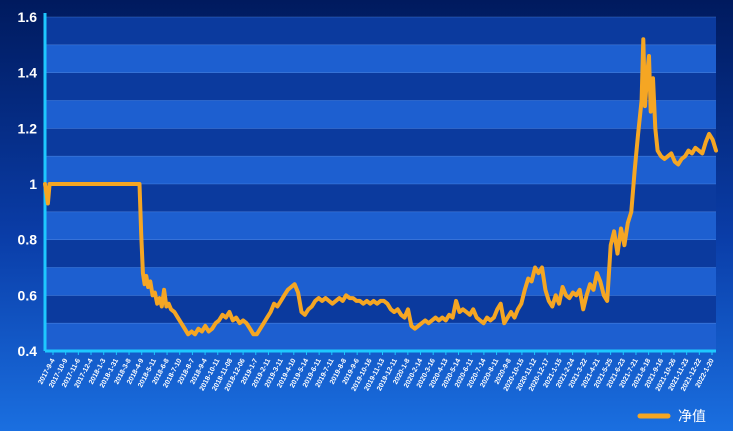  I want to click on y-tick-label: 1.6, so click(28, 17).